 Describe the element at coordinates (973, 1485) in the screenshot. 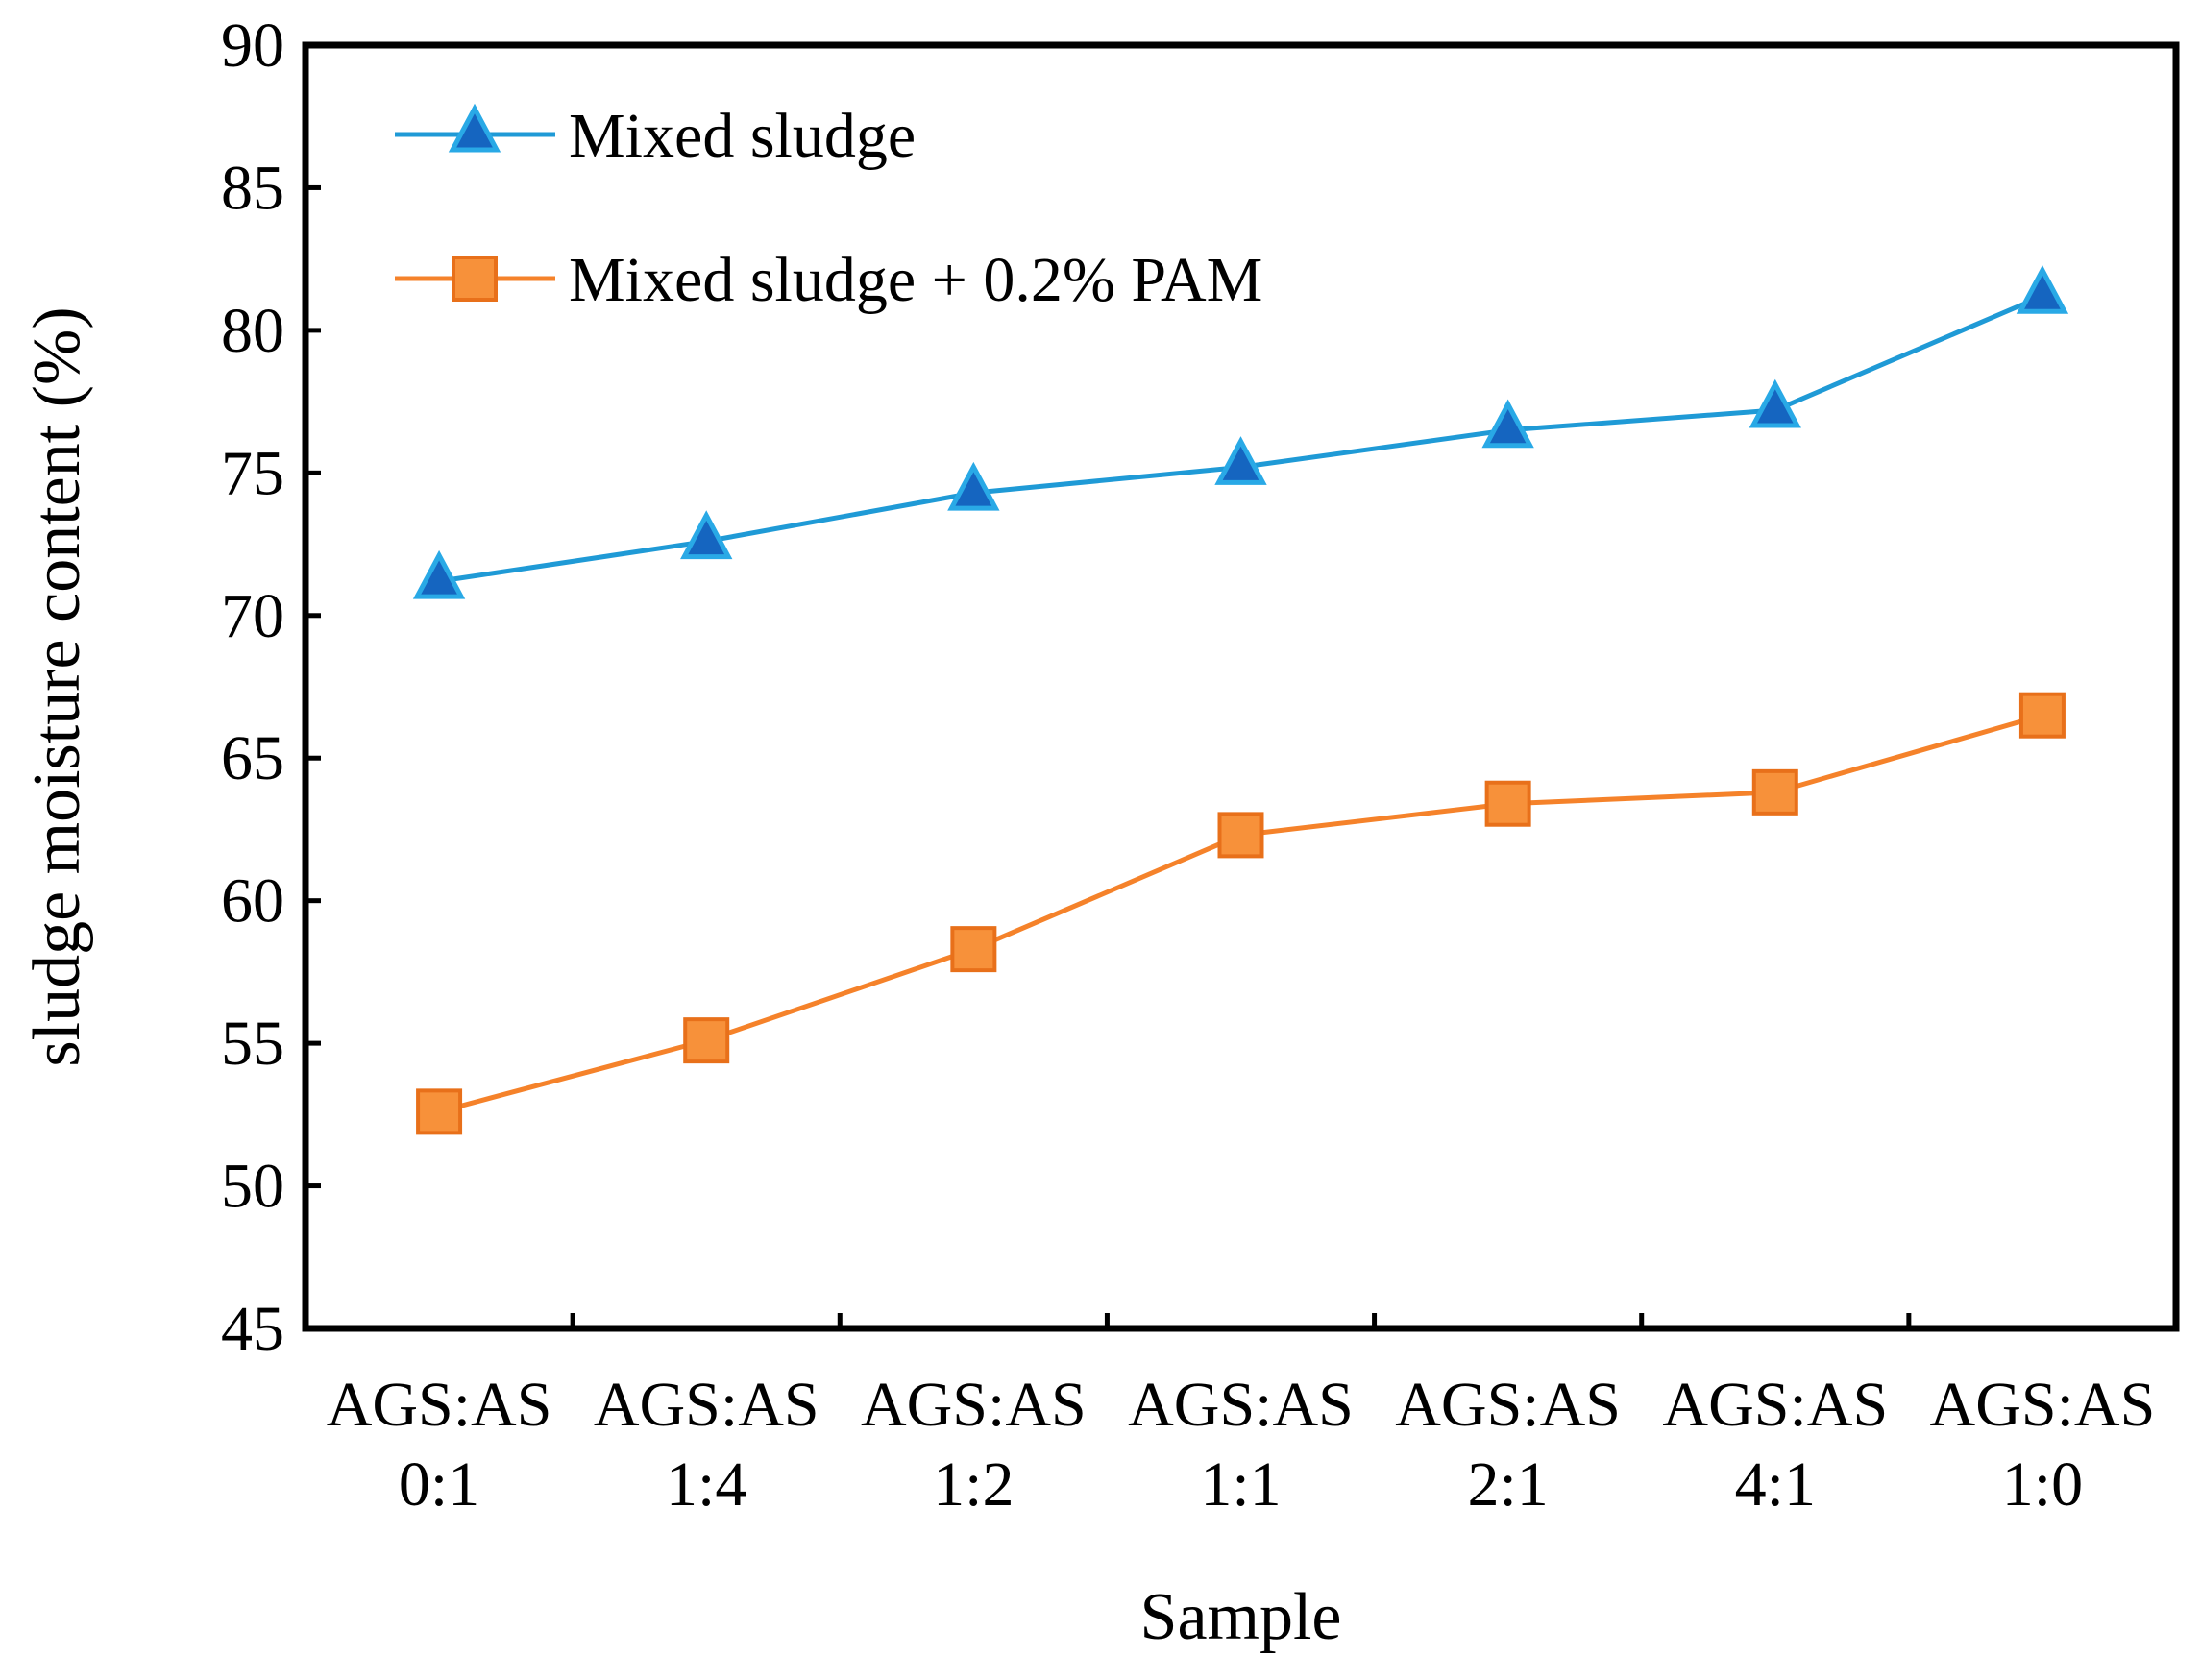

I see `x-tick-label-line: 1:2` at that location.